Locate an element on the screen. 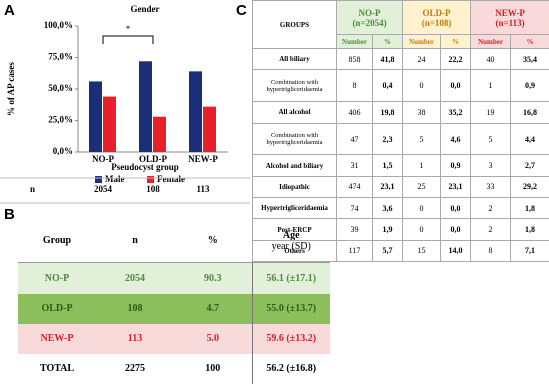 This screenshot has height=384, width=549. row-label: Hypertrigliceridaemia is located at coordinates (294, 208).